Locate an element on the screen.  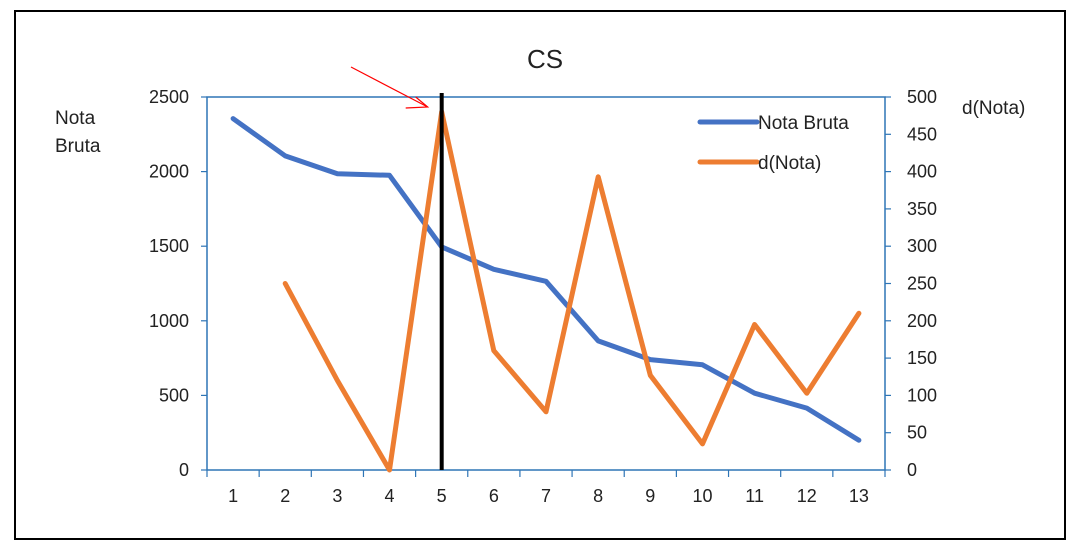
legend-label-nota-bruta: Nota Bruta is located at coordinates (803, 123).